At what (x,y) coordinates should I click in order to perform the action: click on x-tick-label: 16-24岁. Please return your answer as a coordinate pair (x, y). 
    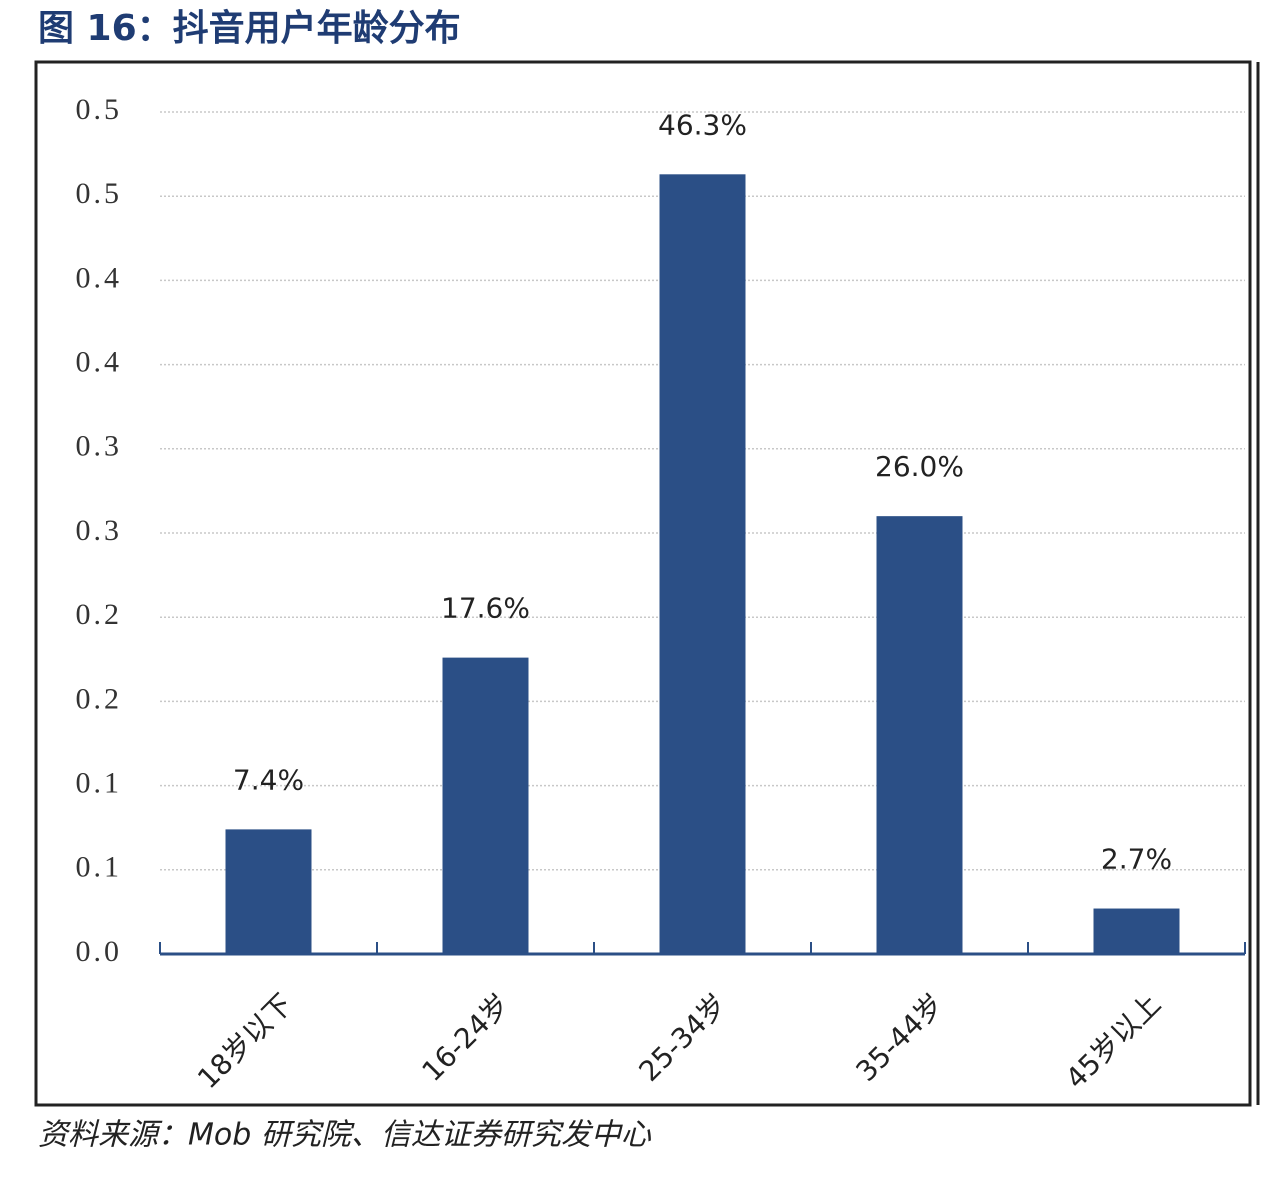
    Looking at the image, I should click on (465, 1037).